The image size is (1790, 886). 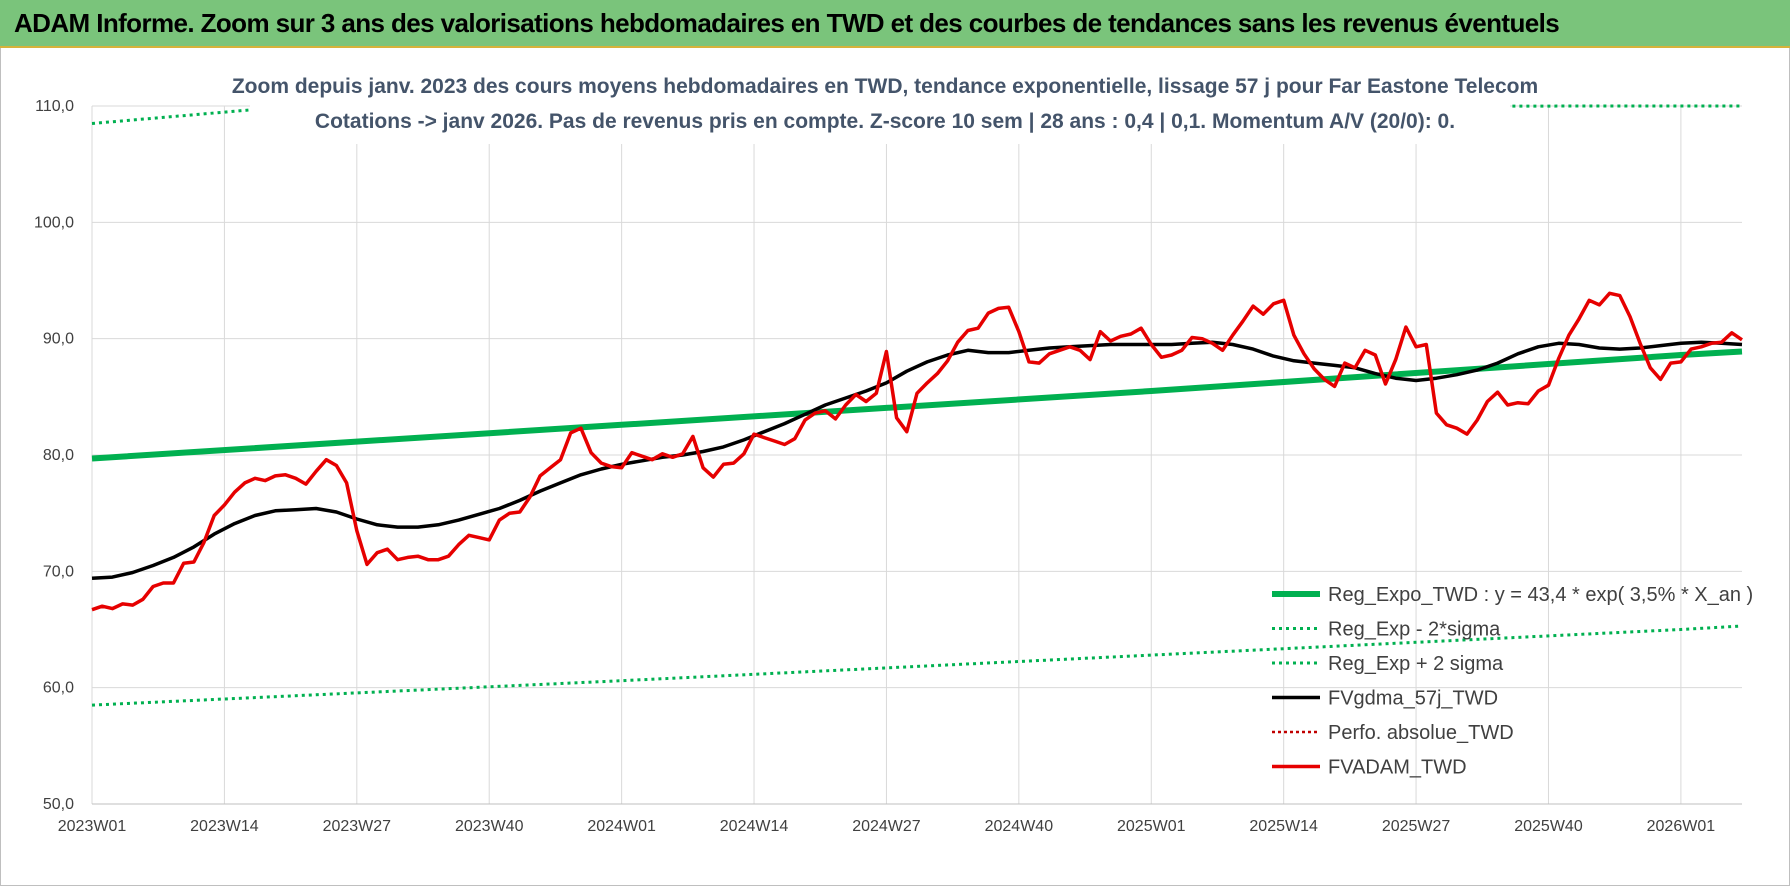 I want to click on x-tick-label: 2025W27, so click(x=1416, y=826).